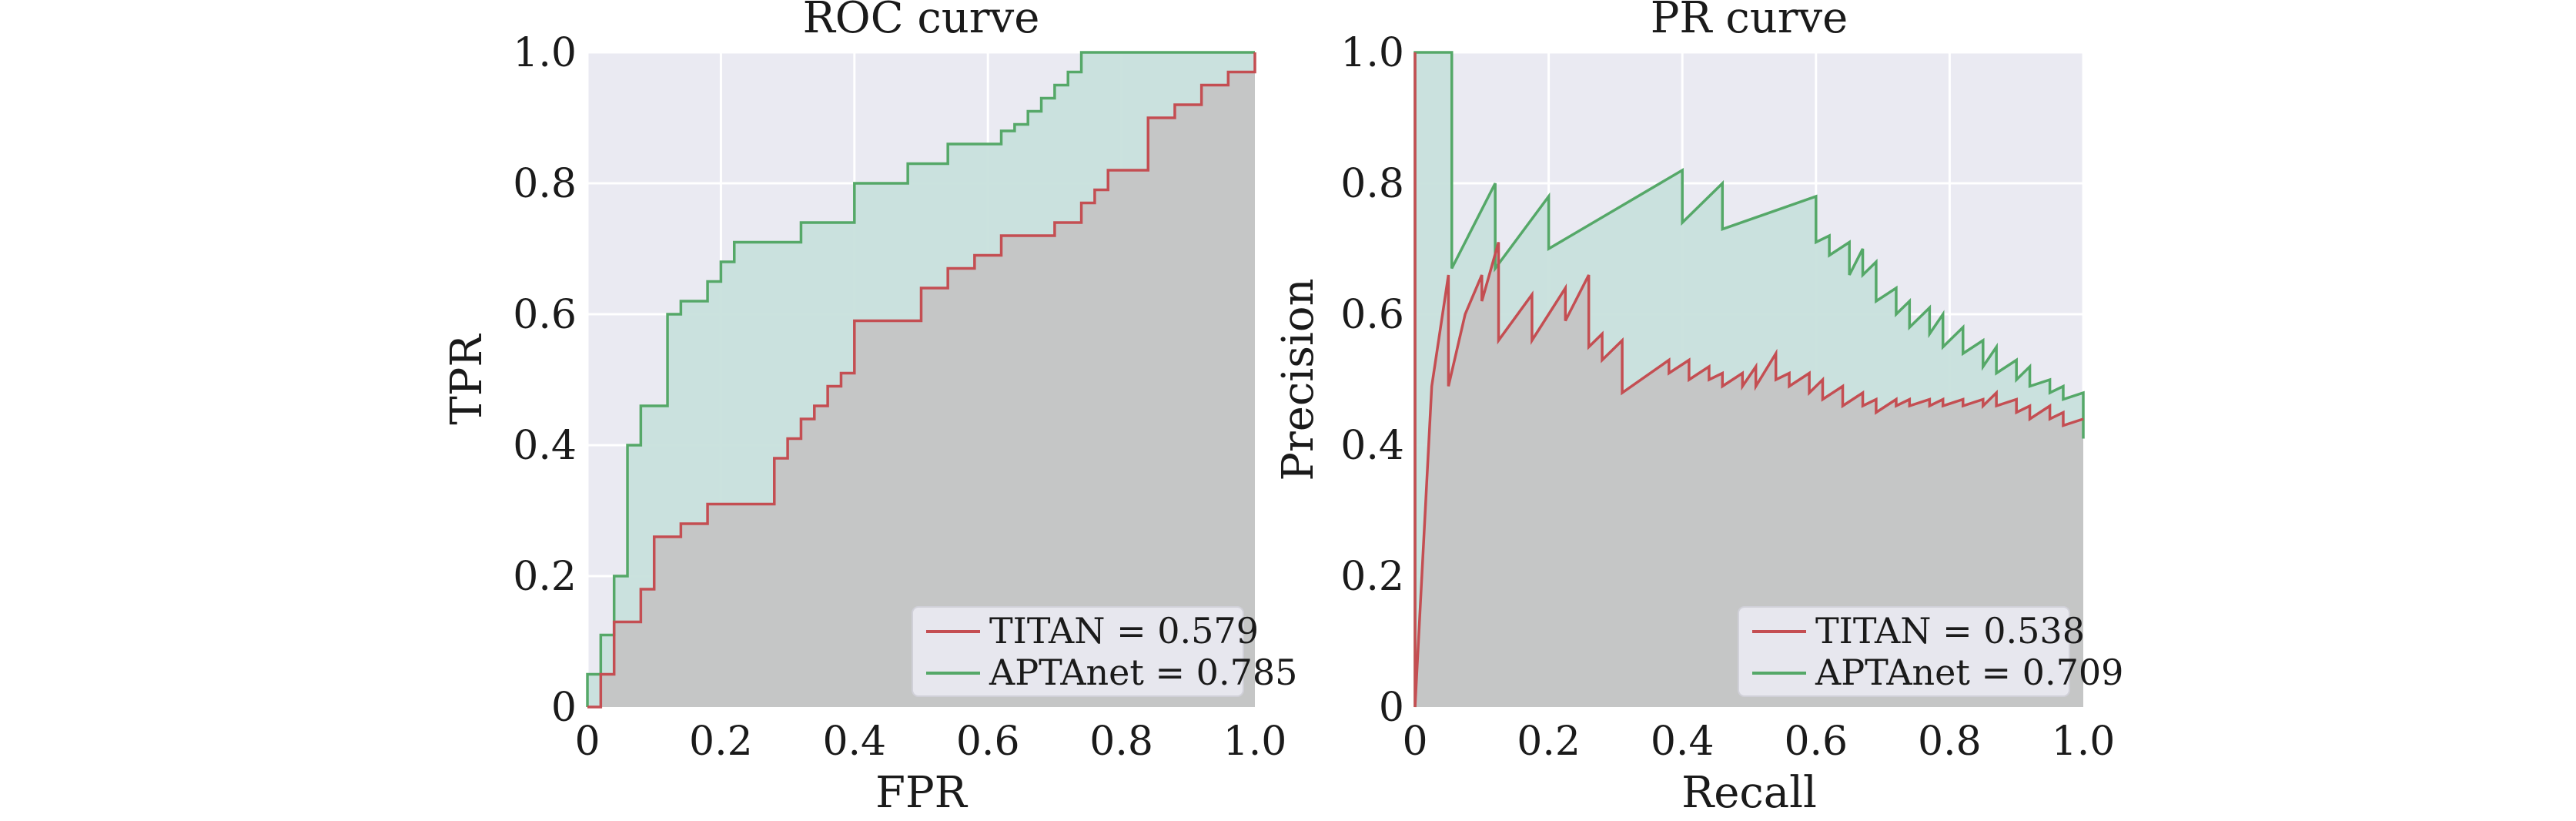 The image size is (2576, 821). What do you see at coordinates (1372, 53) in the screenshot?
I see `pr-y-tick-label: 1.0` at bounding box center [1372, 53].